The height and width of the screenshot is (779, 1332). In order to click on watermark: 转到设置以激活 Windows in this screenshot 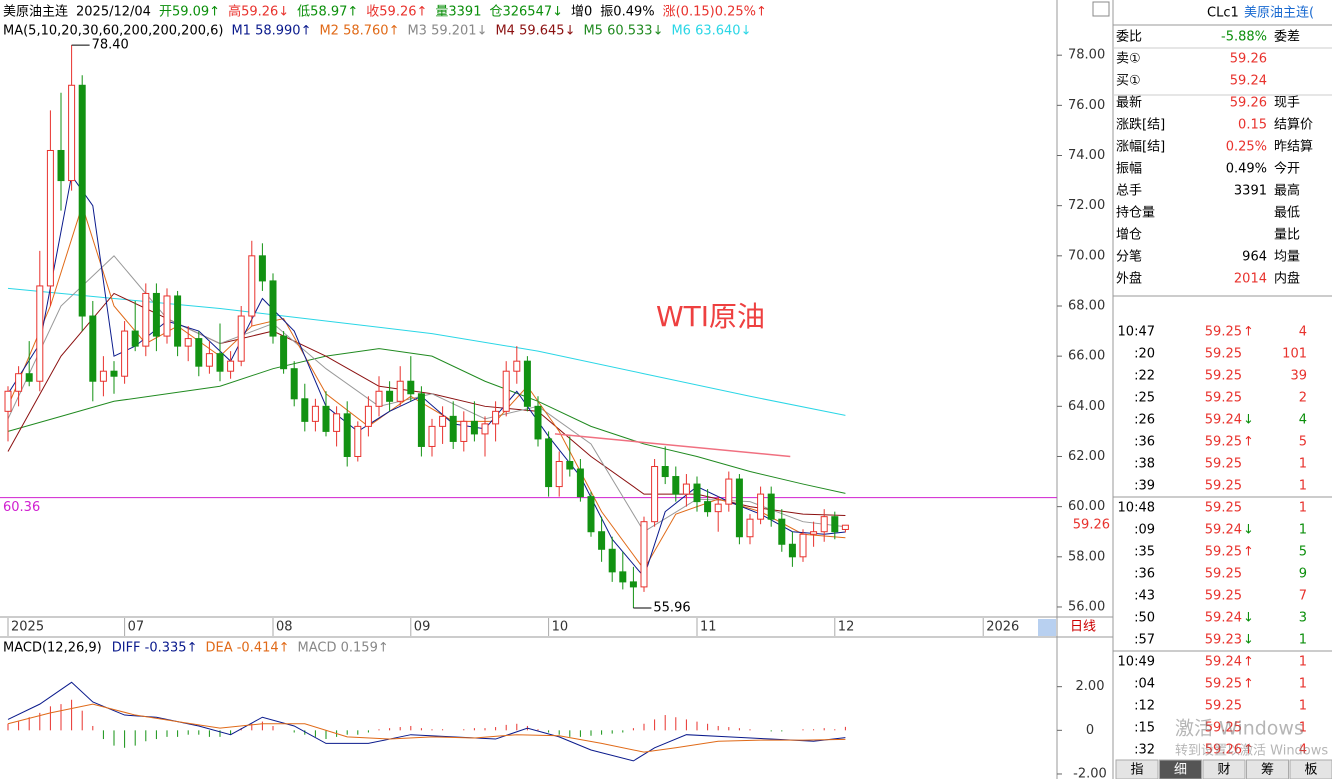, I will do `click(1251, 751)`.